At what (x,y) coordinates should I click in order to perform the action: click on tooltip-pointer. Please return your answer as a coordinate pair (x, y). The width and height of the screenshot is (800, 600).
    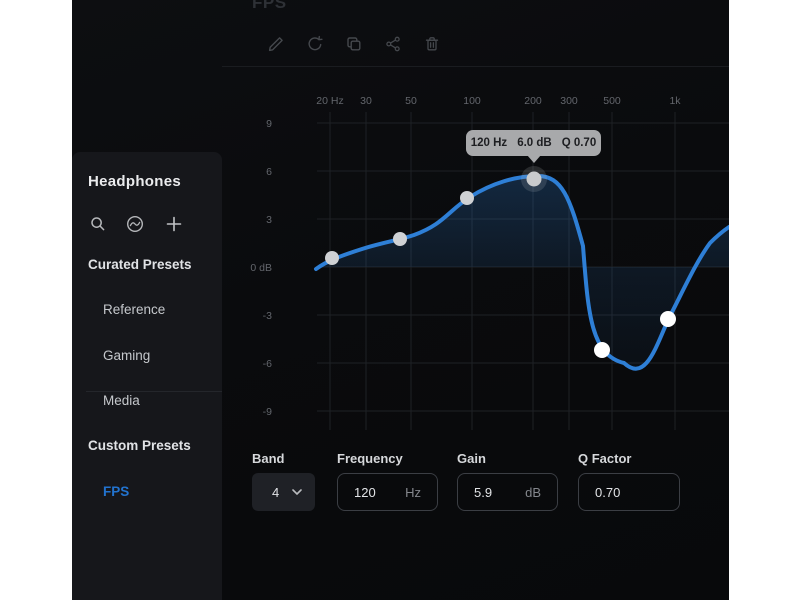
    Looking at the image, I should click on (534, 159).